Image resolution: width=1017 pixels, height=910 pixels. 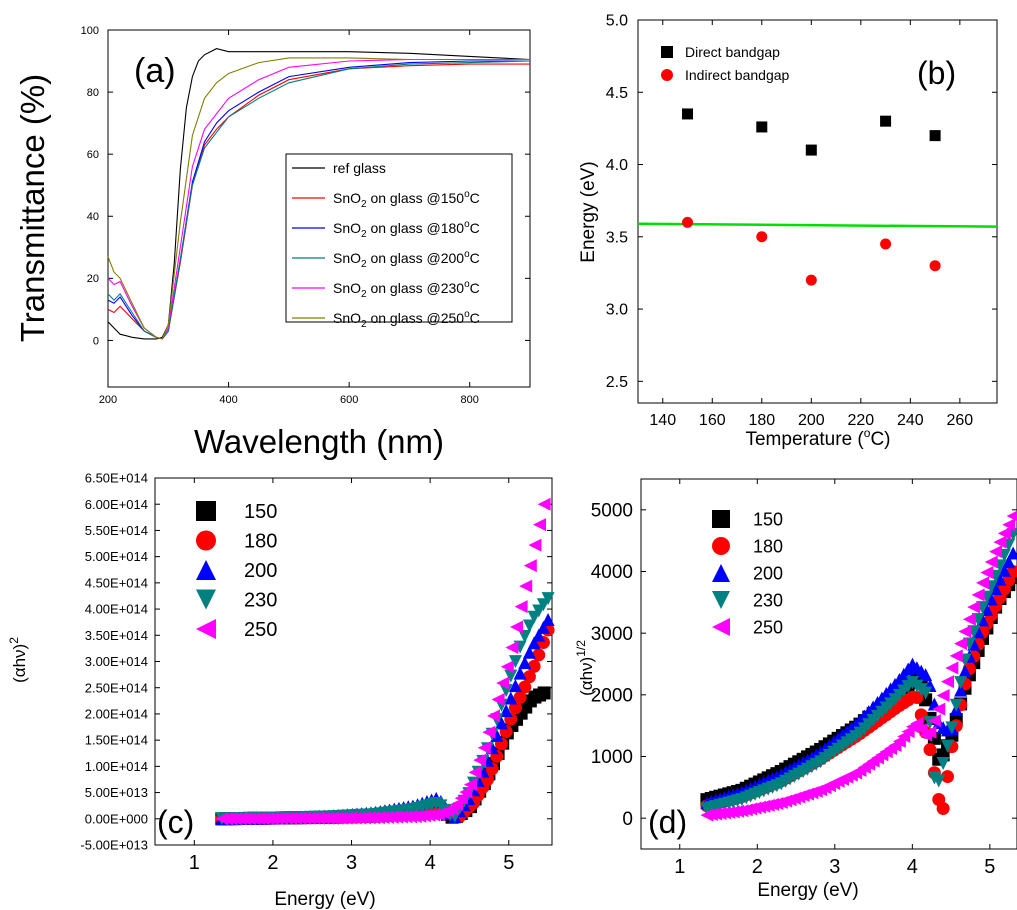 What do you see at coordinates (617, 165) in the screenshot?
I see `y-tick-label: 4.0` at bounding box center [617, 165].